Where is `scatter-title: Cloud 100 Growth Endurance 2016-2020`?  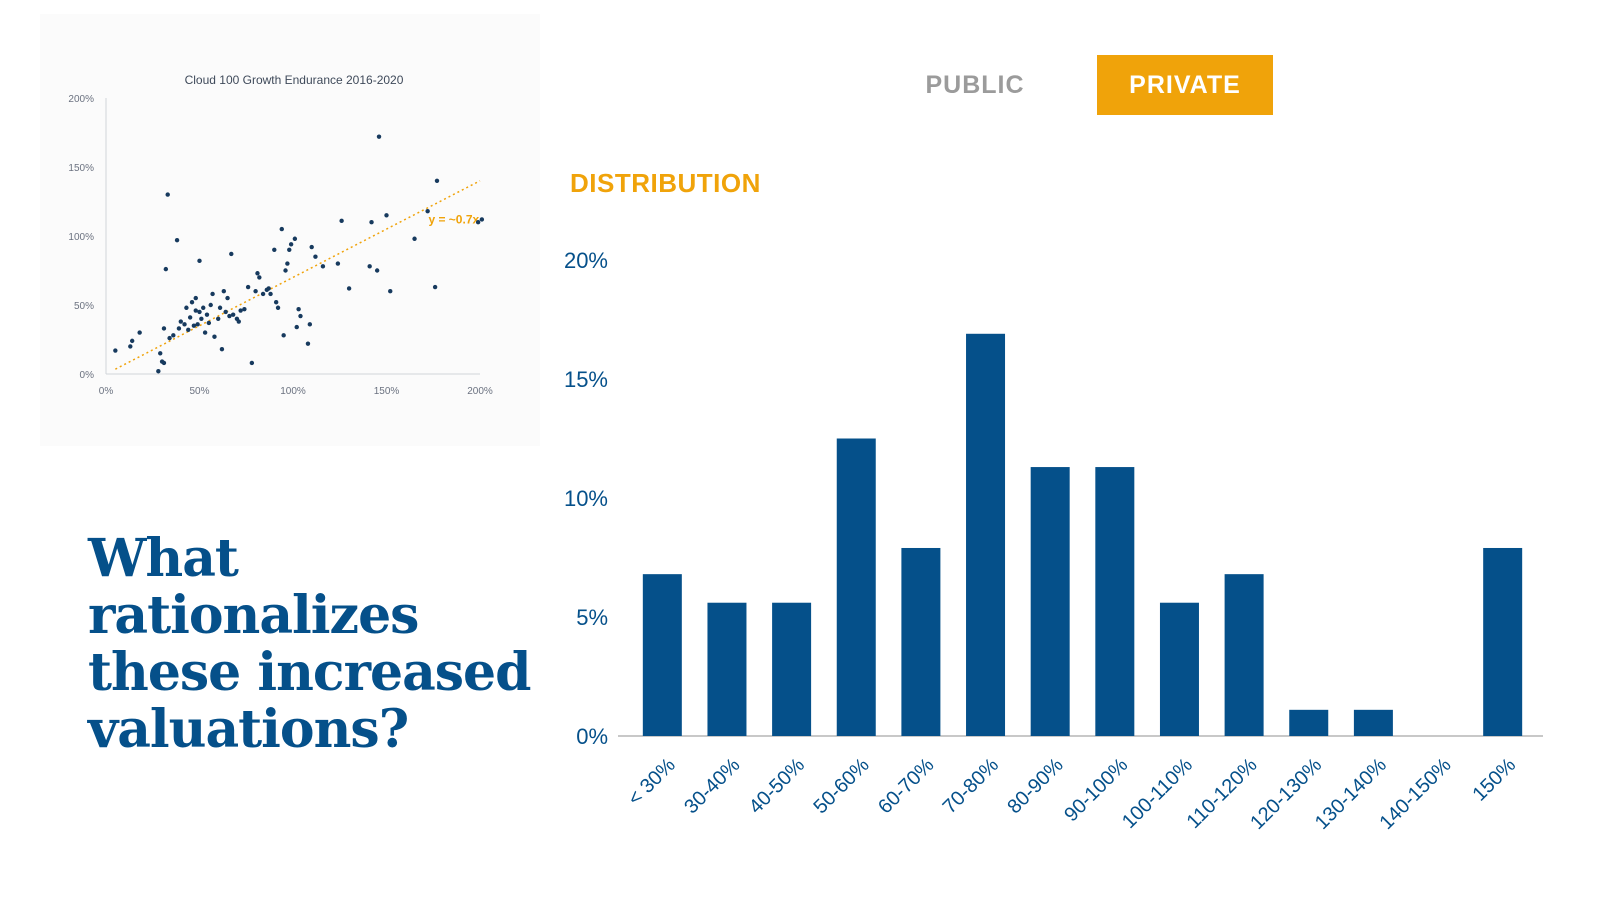 scatter-title: Cloud 100 Growth Endurance 2016-2020 is located at coordinates (294, 80).